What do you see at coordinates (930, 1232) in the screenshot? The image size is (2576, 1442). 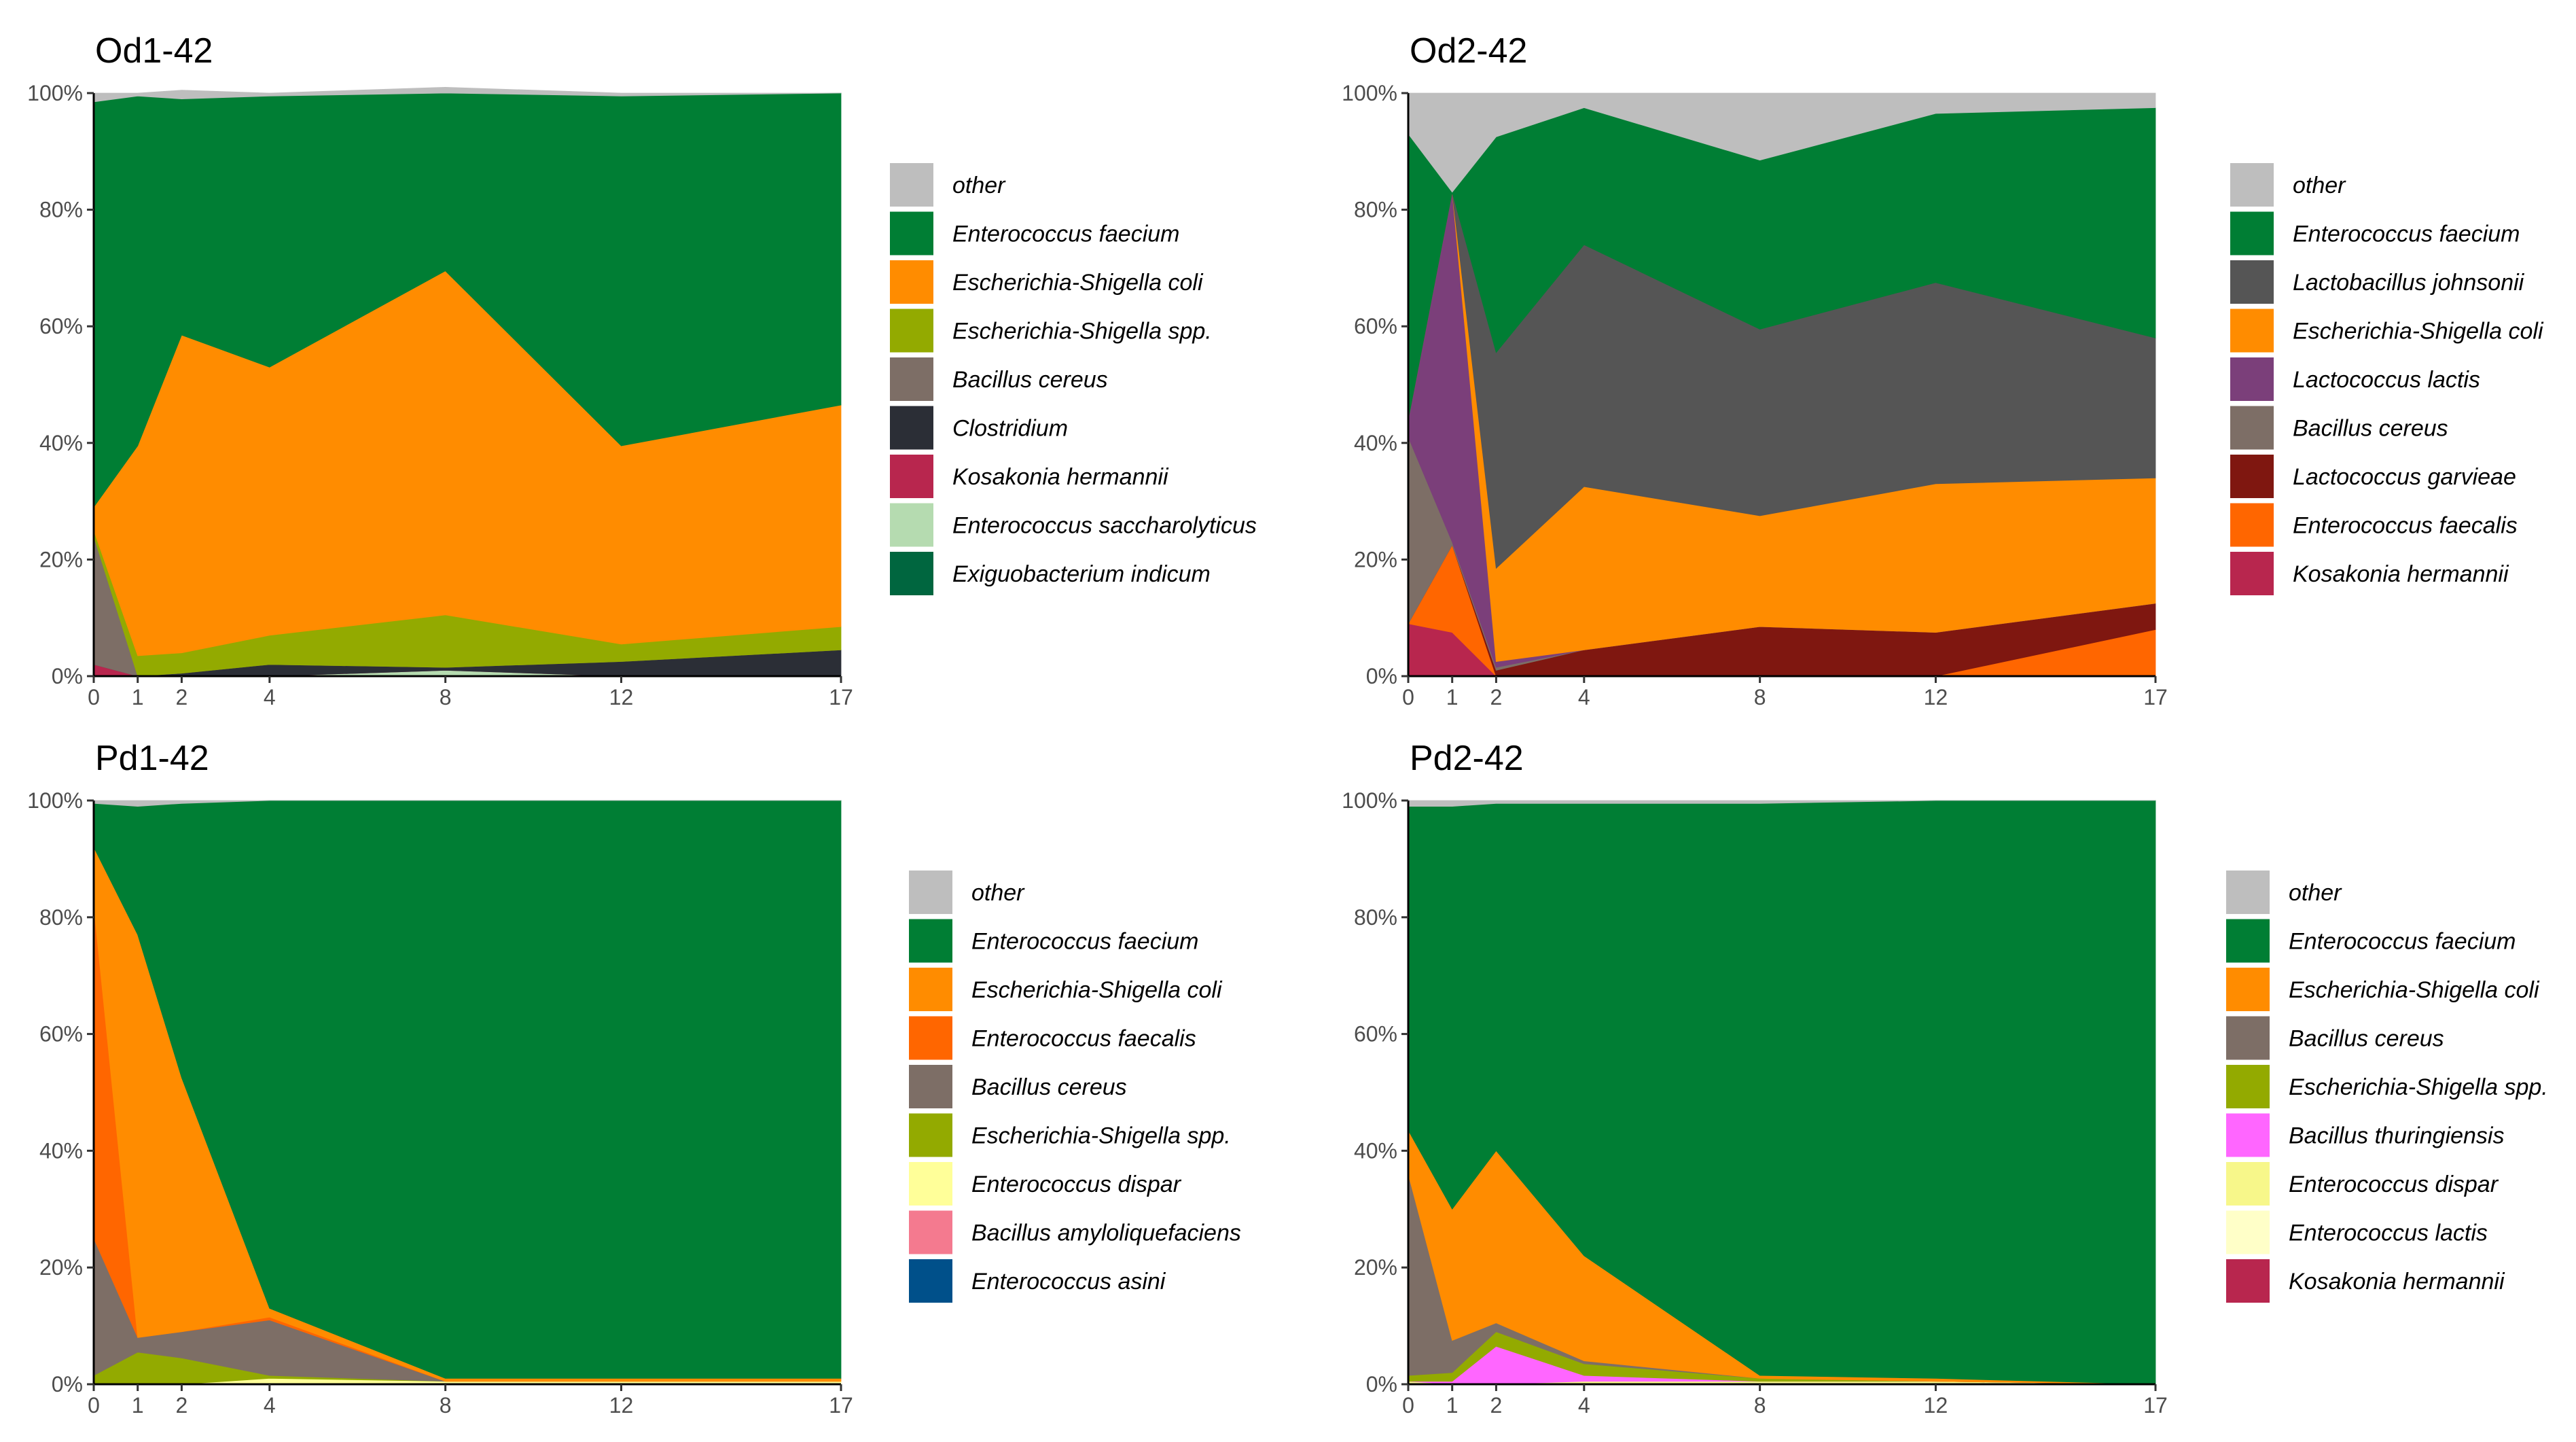 I see `legend-key-bacillus-amyloliquefaciens` at bounding box center [930, 1232].